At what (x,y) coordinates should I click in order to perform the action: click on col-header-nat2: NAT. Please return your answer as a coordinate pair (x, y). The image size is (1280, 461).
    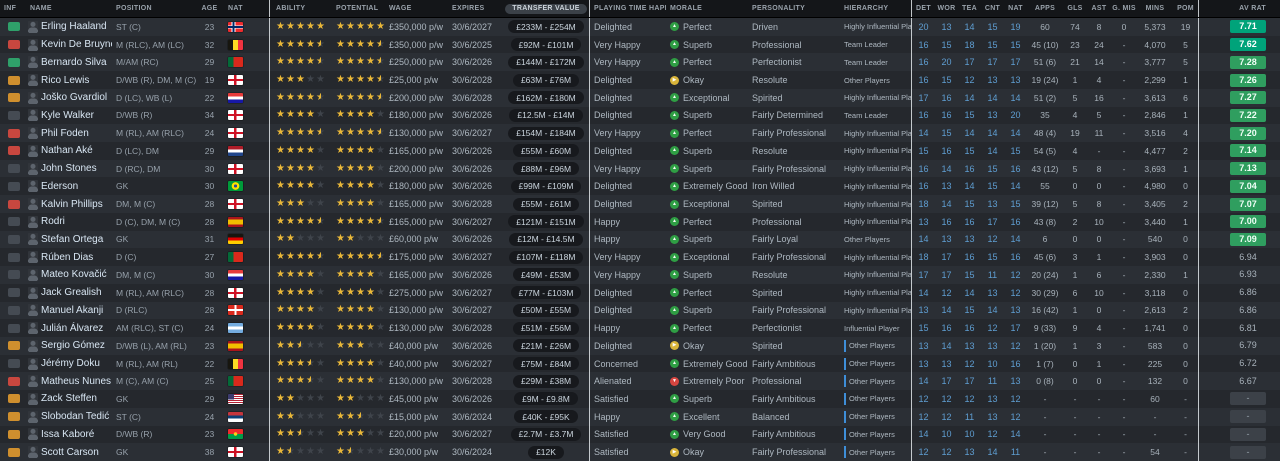
    Looking at the image, I should click on (1015, 8).